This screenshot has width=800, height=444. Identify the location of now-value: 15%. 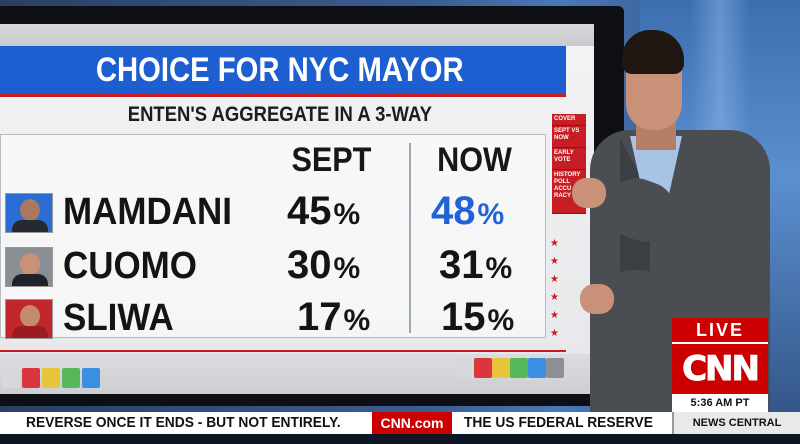
(477, 317).